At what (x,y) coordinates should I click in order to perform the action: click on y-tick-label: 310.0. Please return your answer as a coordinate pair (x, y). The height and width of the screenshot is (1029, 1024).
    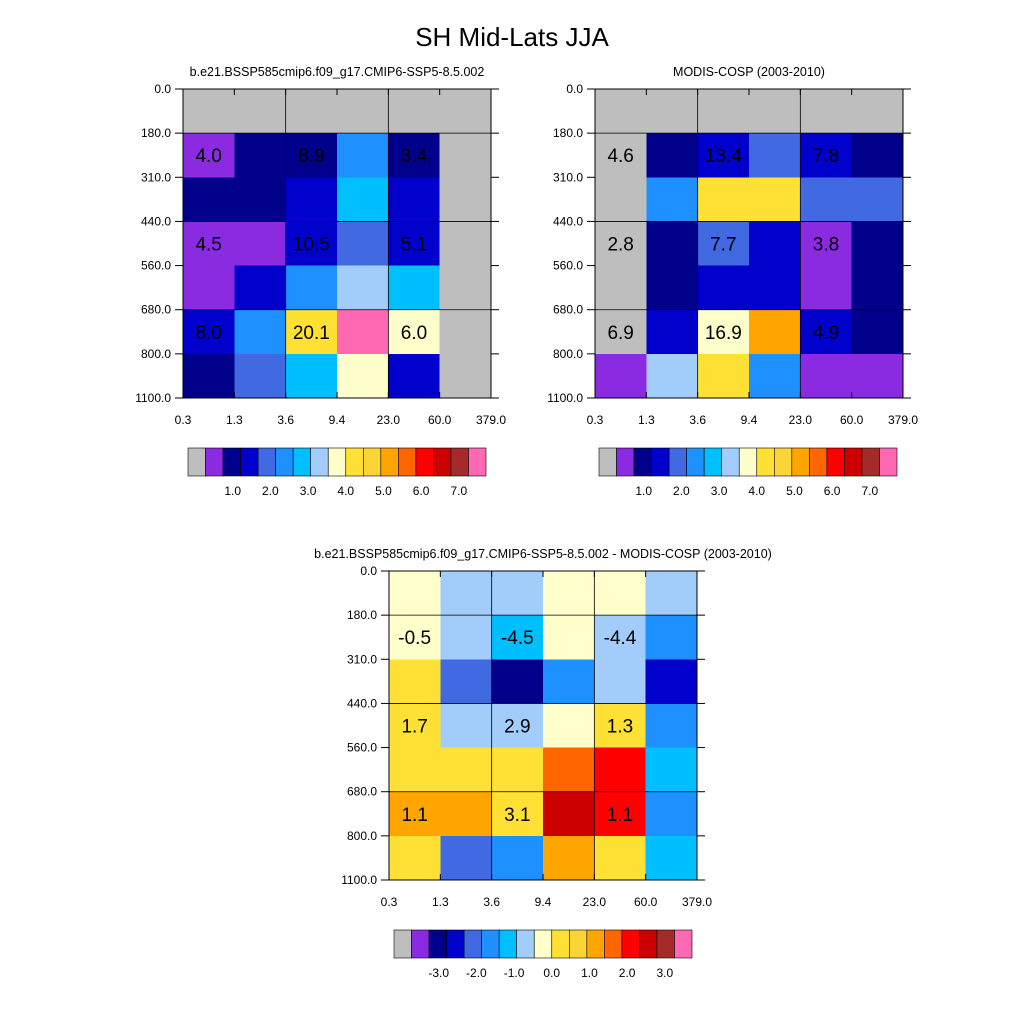
    Looking at the image, I should click on (568, 177).